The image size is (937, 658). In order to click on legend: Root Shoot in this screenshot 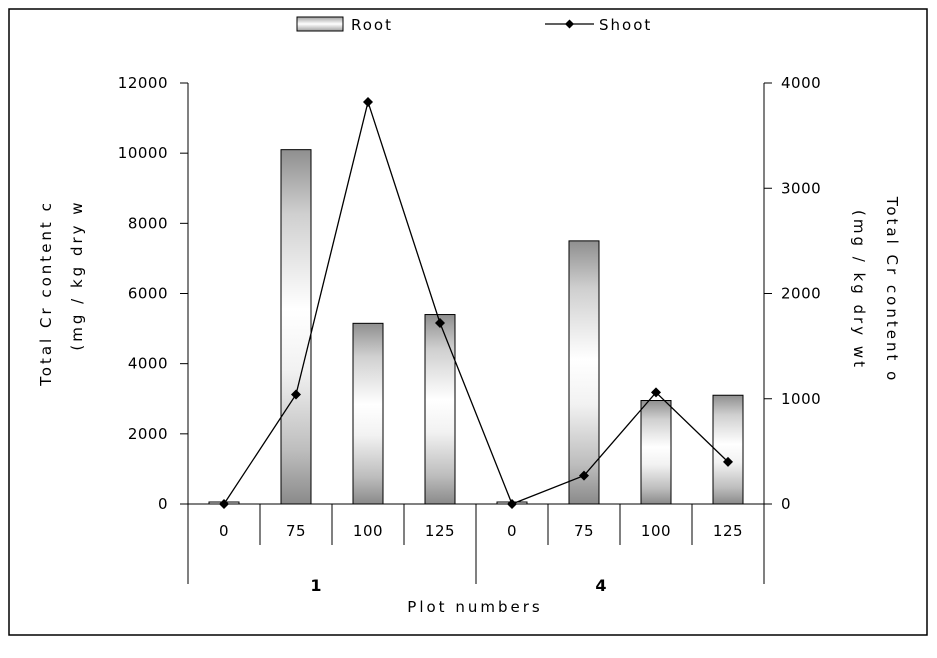, I will do `click(474, 25)`.